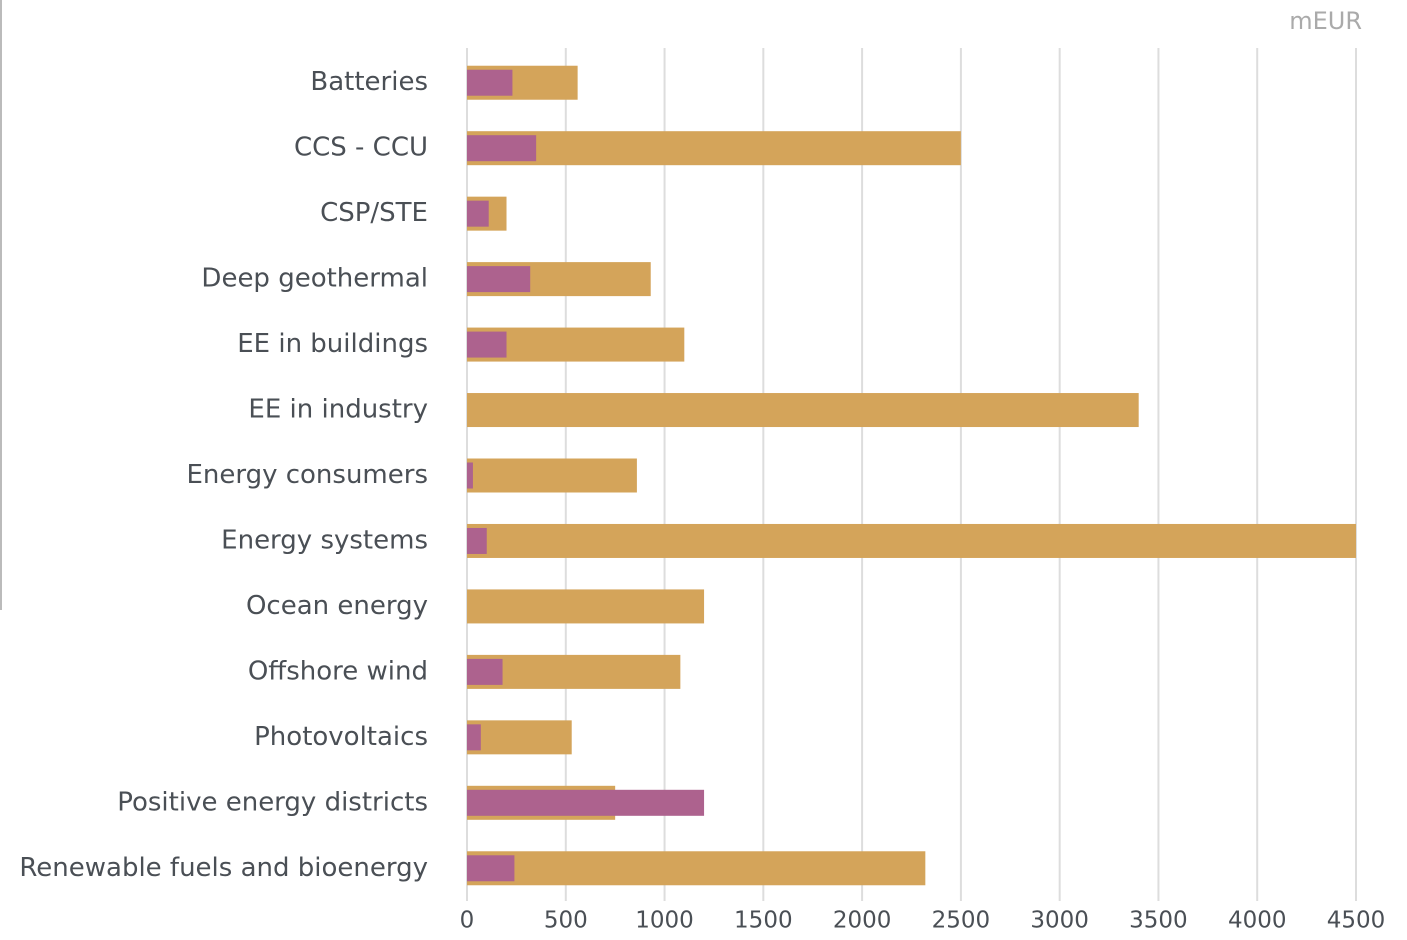 The image size is (1407, 940). I want to click on x-tick-label: 3500, so click(1158, 921).